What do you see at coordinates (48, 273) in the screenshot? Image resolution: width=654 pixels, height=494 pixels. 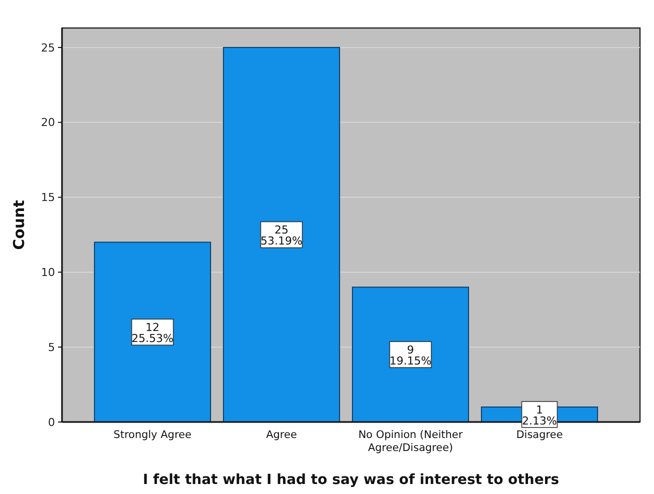 I see `y-tick-label: 10` at bounding box center [48, 273].